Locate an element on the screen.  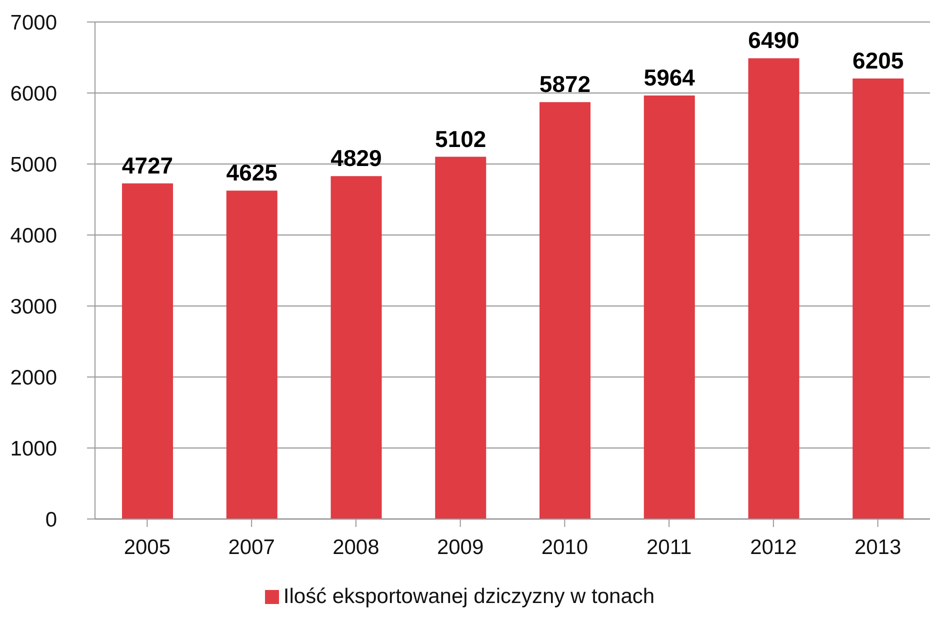
y-tick-label: 3000 is located at coordinates (33, 306).